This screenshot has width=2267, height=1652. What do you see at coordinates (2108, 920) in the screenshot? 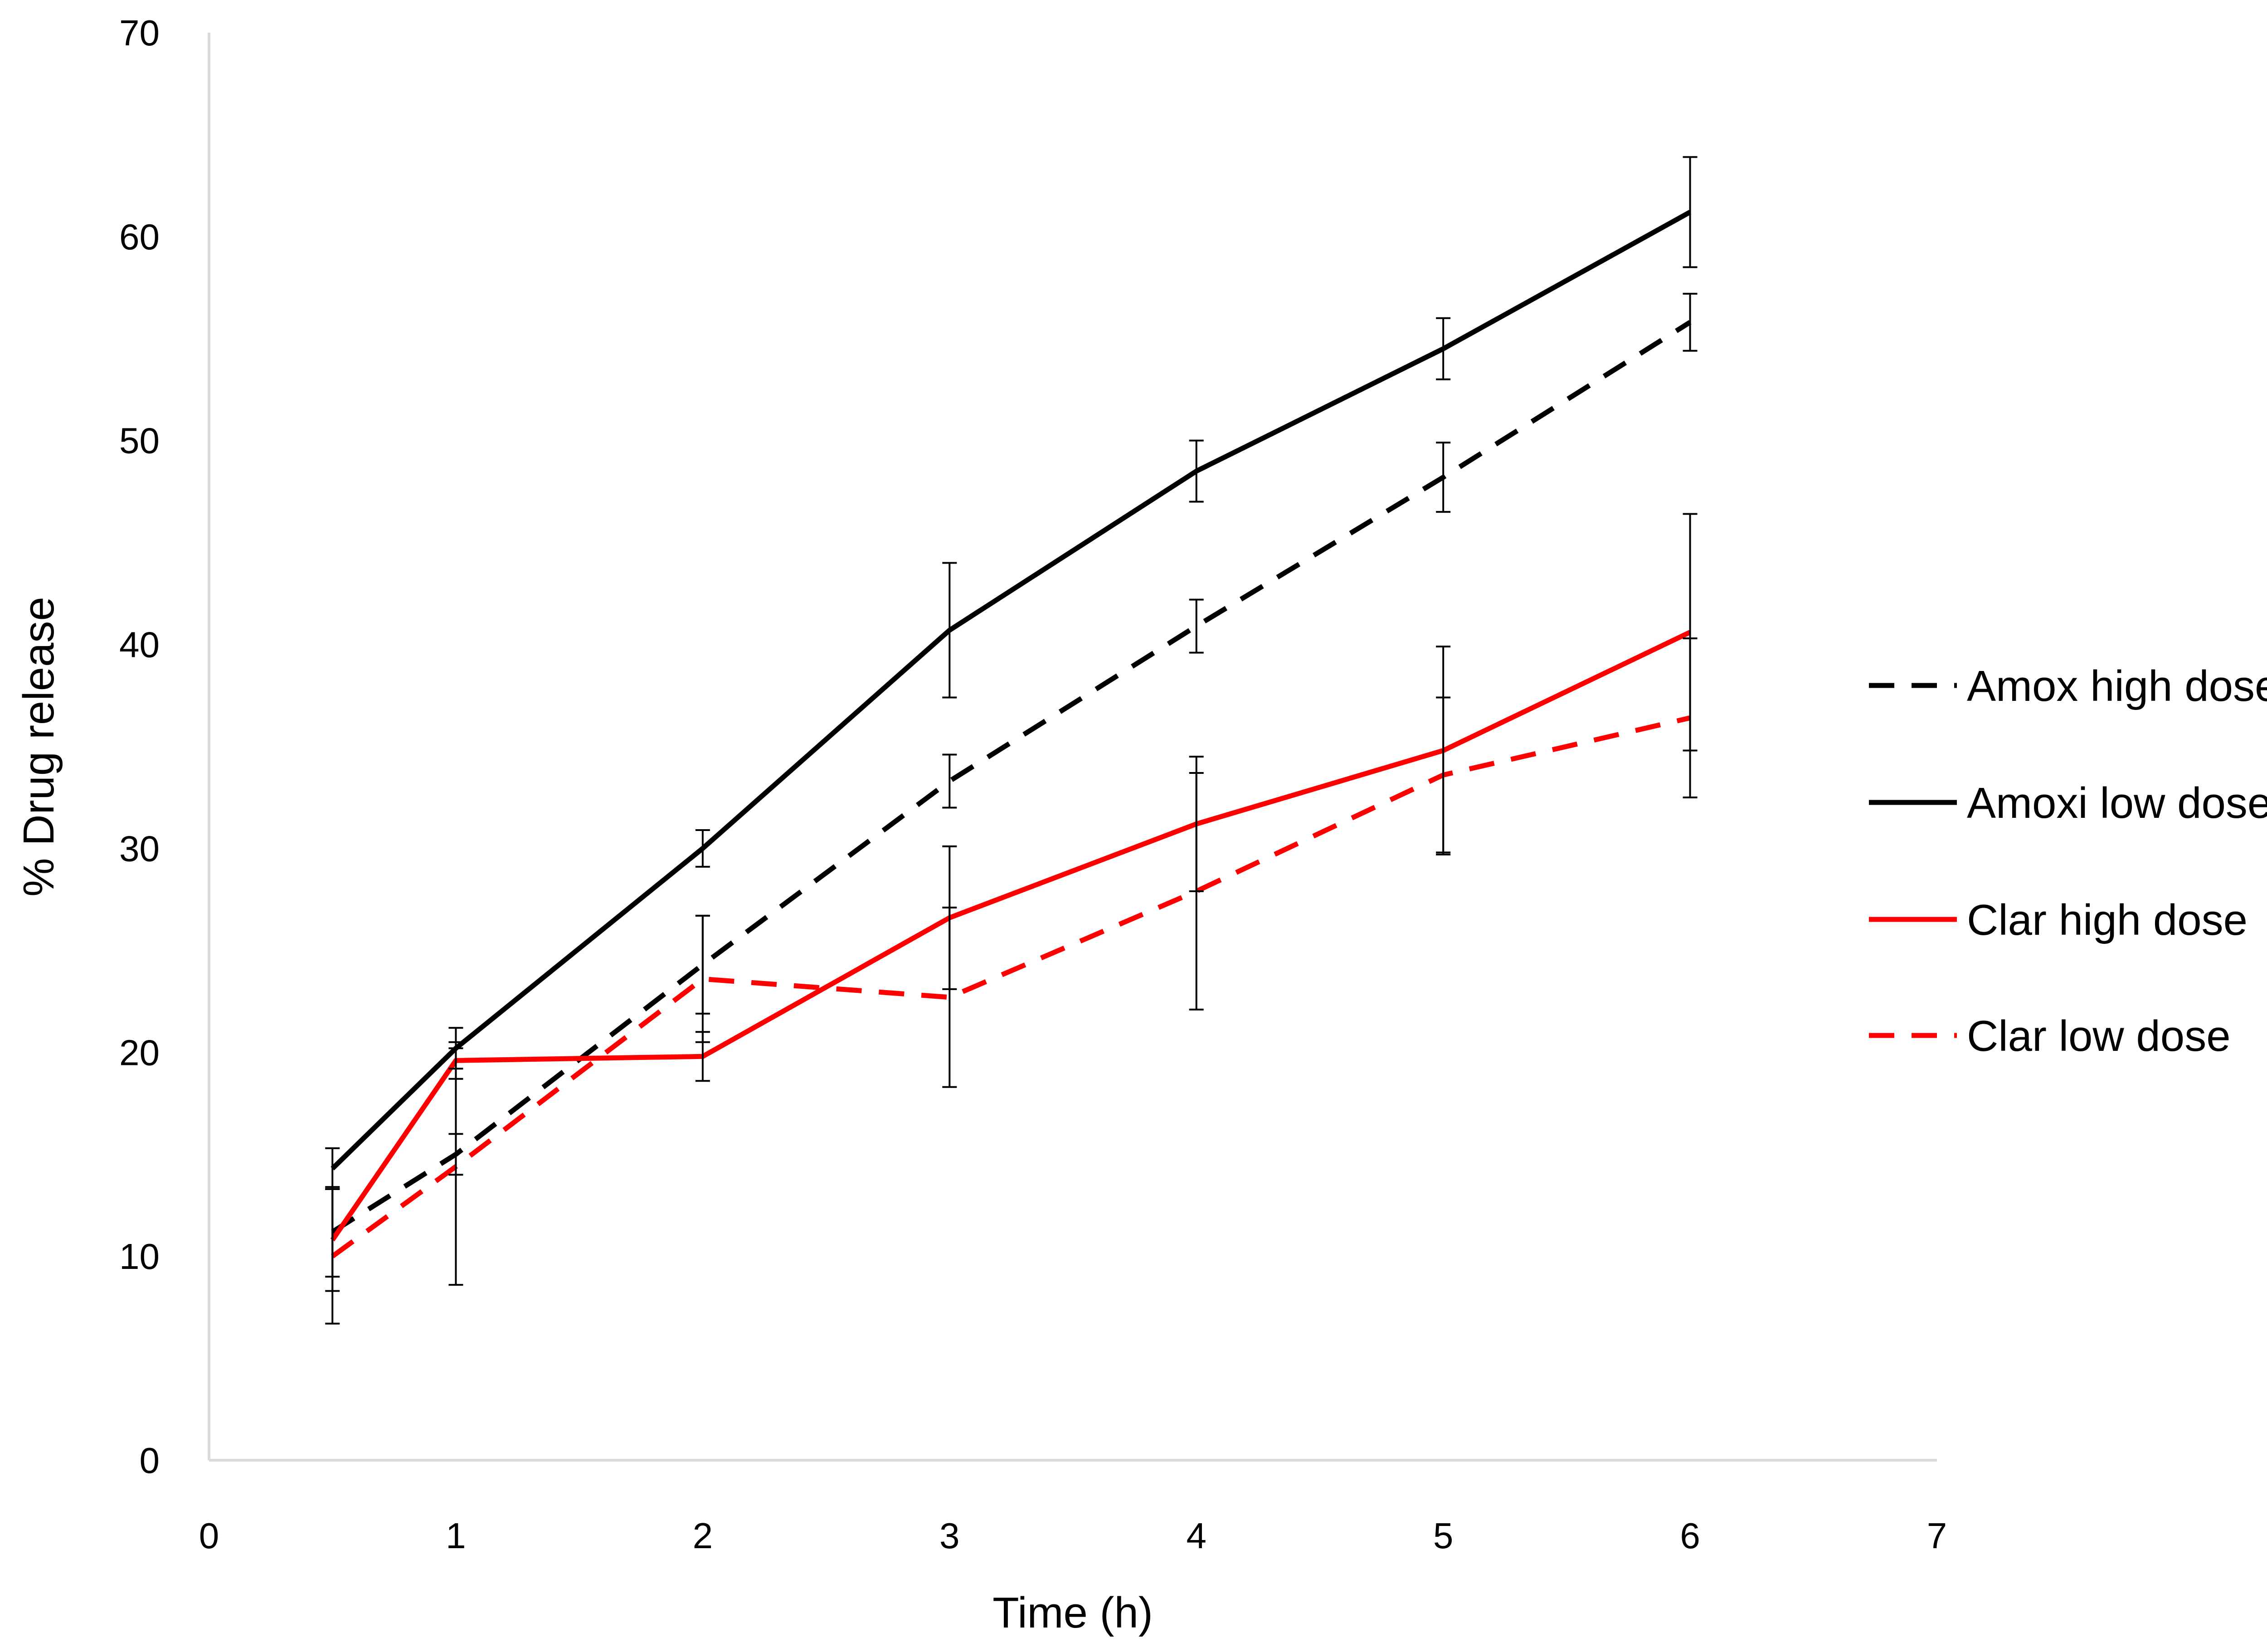
I see `legend-label: Clar high dose` at bounding box center [2108, 920].